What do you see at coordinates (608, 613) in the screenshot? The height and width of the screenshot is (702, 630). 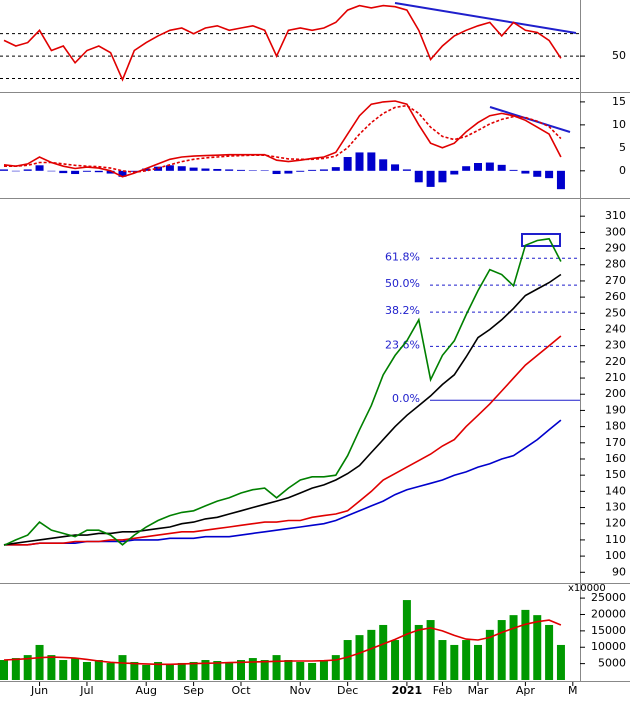 I see `y-tick-label: 20000` at bounding box center [608, 613].